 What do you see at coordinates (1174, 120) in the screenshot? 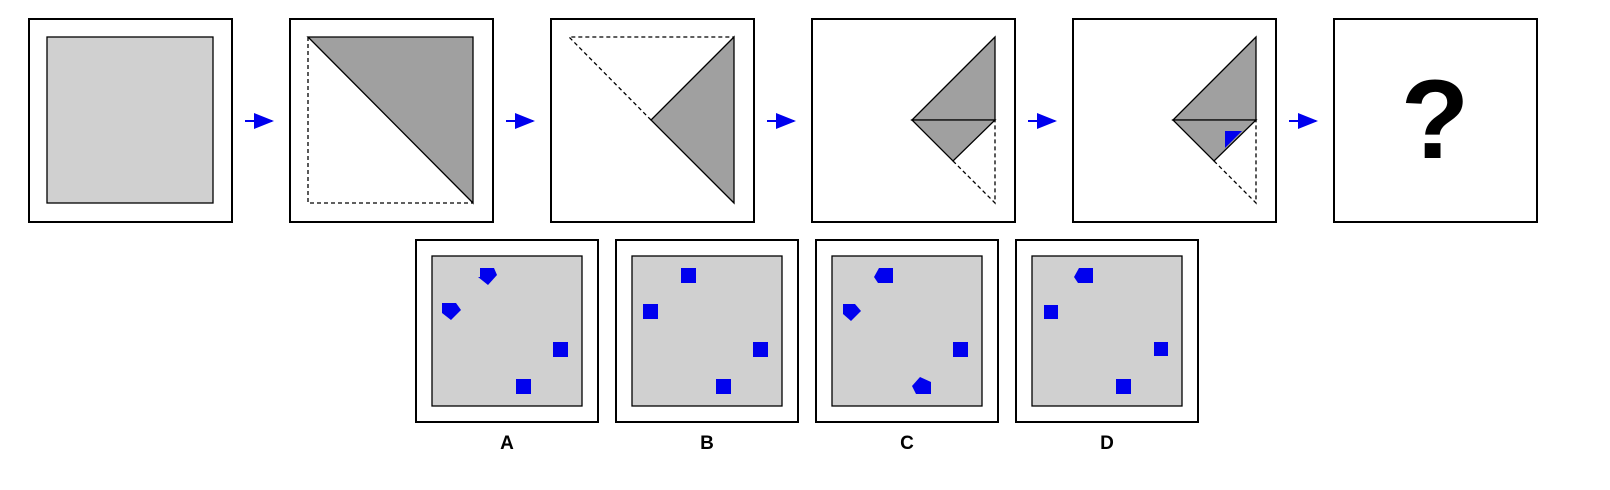
I see `step-5-hole-punched` at bounding box center [1174, 120].